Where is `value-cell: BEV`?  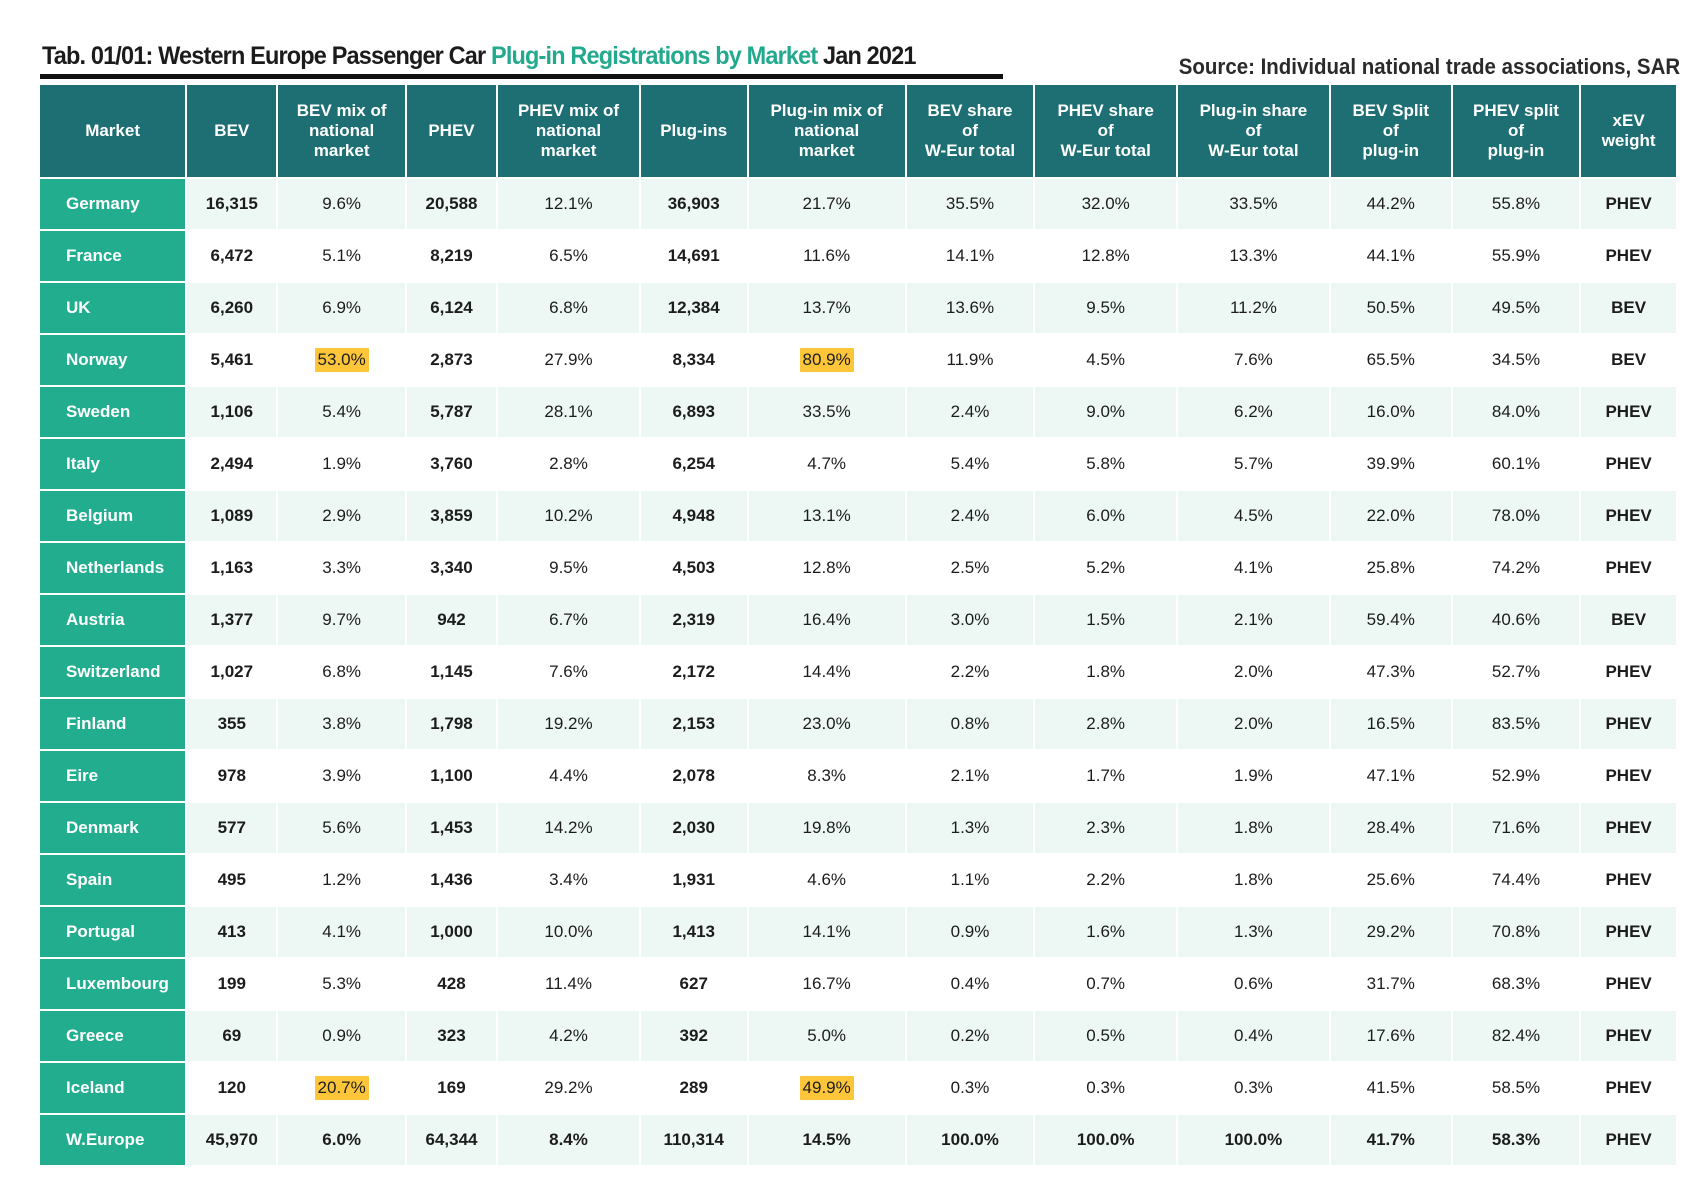
value-cell: BEV is located at coordinates (1629, 621).